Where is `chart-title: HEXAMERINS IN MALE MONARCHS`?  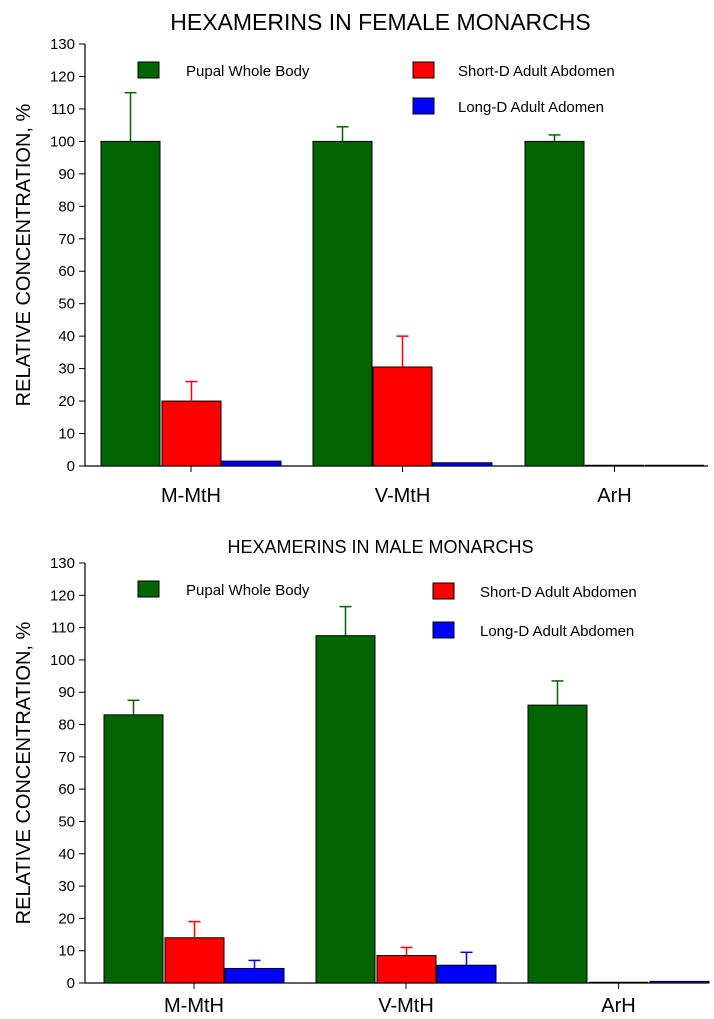 chart-title: HEXAMERINS IN MALE MONARCHS is located at coordinates (380, 547).